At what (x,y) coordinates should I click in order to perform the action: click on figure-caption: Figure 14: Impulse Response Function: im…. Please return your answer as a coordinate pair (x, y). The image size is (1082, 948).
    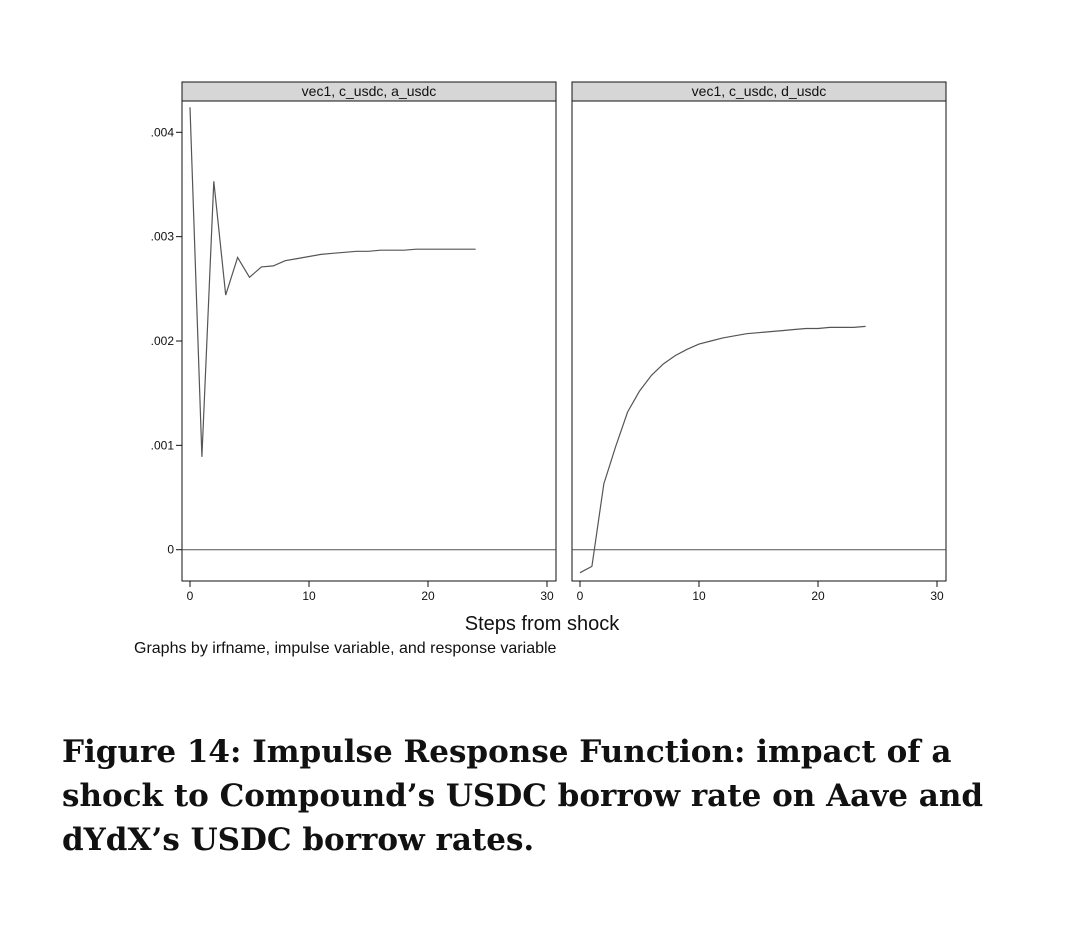
    Looking at the image, I should click on (523, 796).